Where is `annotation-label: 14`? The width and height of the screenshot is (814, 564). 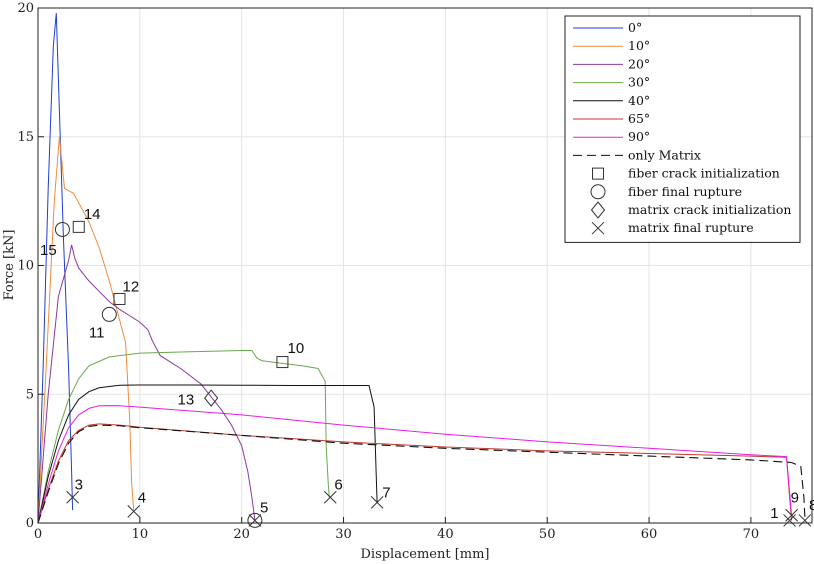 annotation-label: 14 is located at coordinates (92, 214).